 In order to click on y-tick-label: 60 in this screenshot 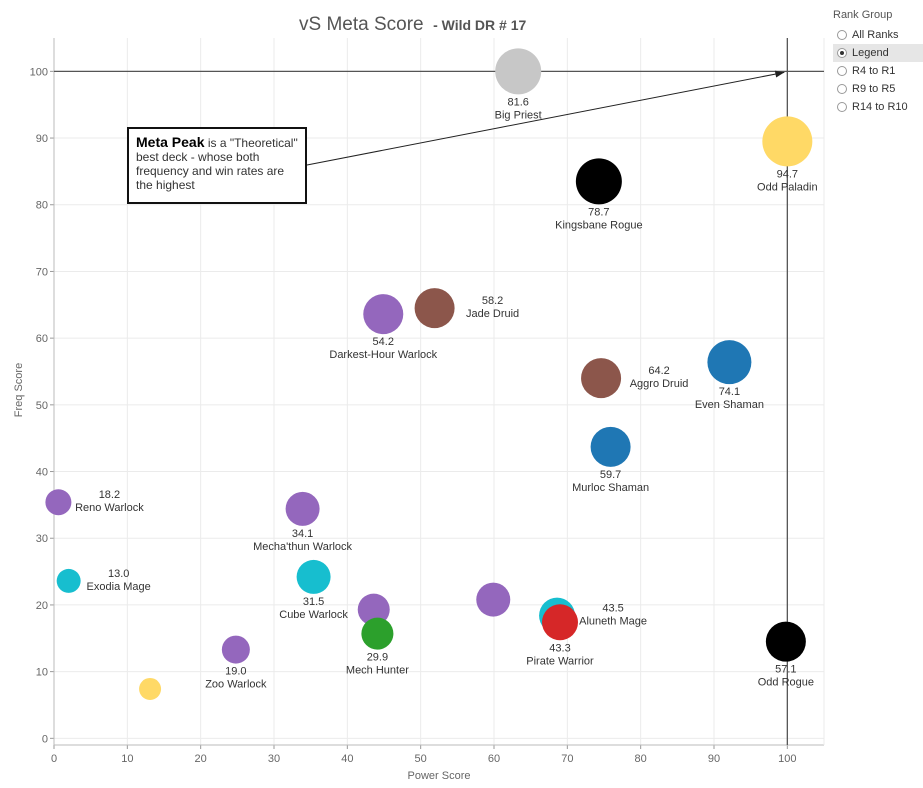, I will do `click(42, 339)`.